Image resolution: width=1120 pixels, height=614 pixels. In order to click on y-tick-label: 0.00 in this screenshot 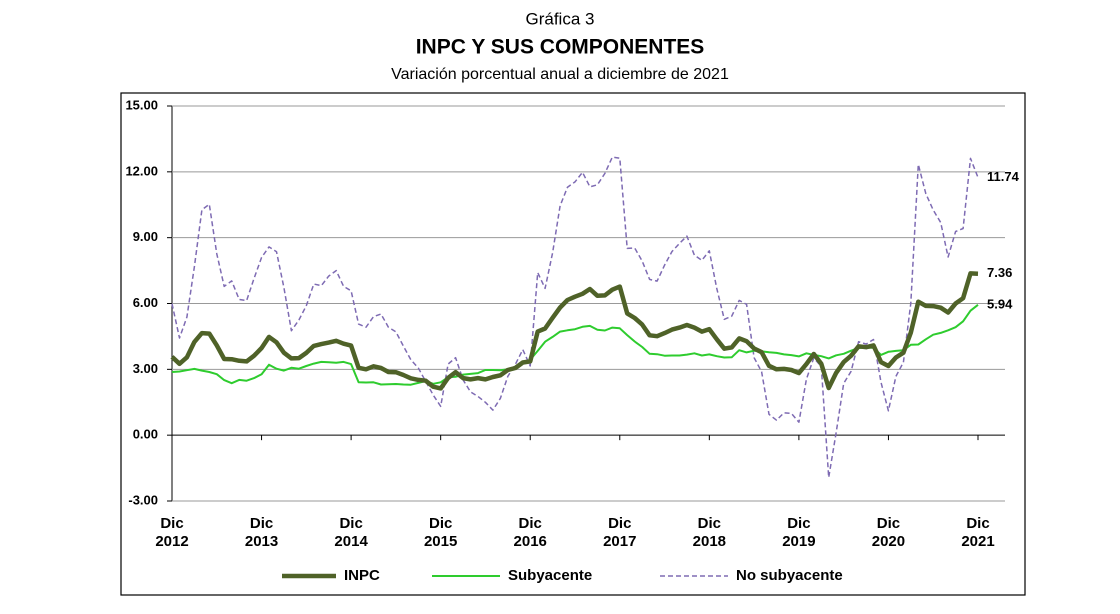, I will do `click(145, 434)`.